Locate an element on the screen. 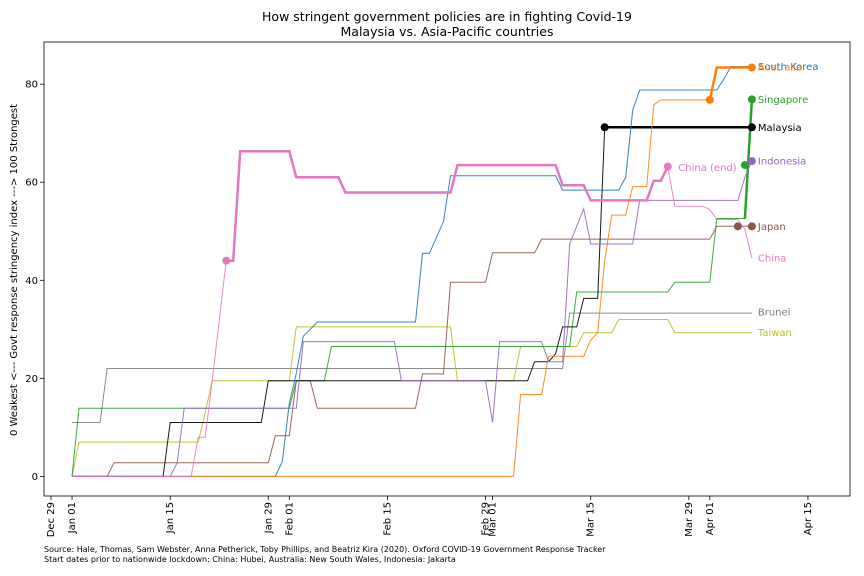  y-tick-label: 80 is located at coordinates (31, 85).